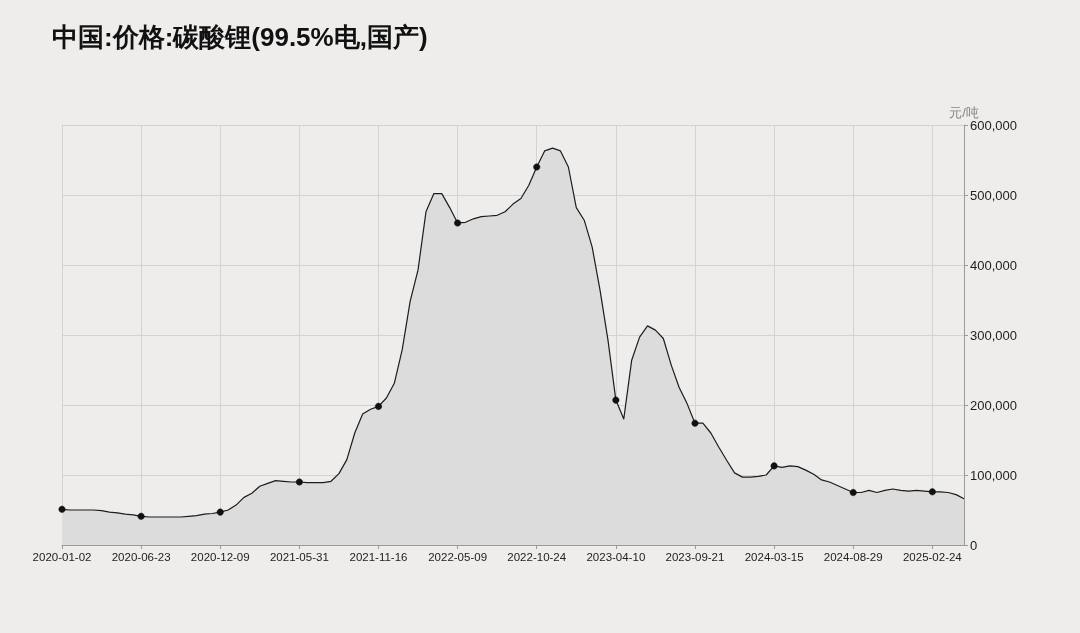 Image resolution: width=1080 pixels, height=633 pixels. I want to click on x-tick-label: 2021-11-16, so click(378, 557).